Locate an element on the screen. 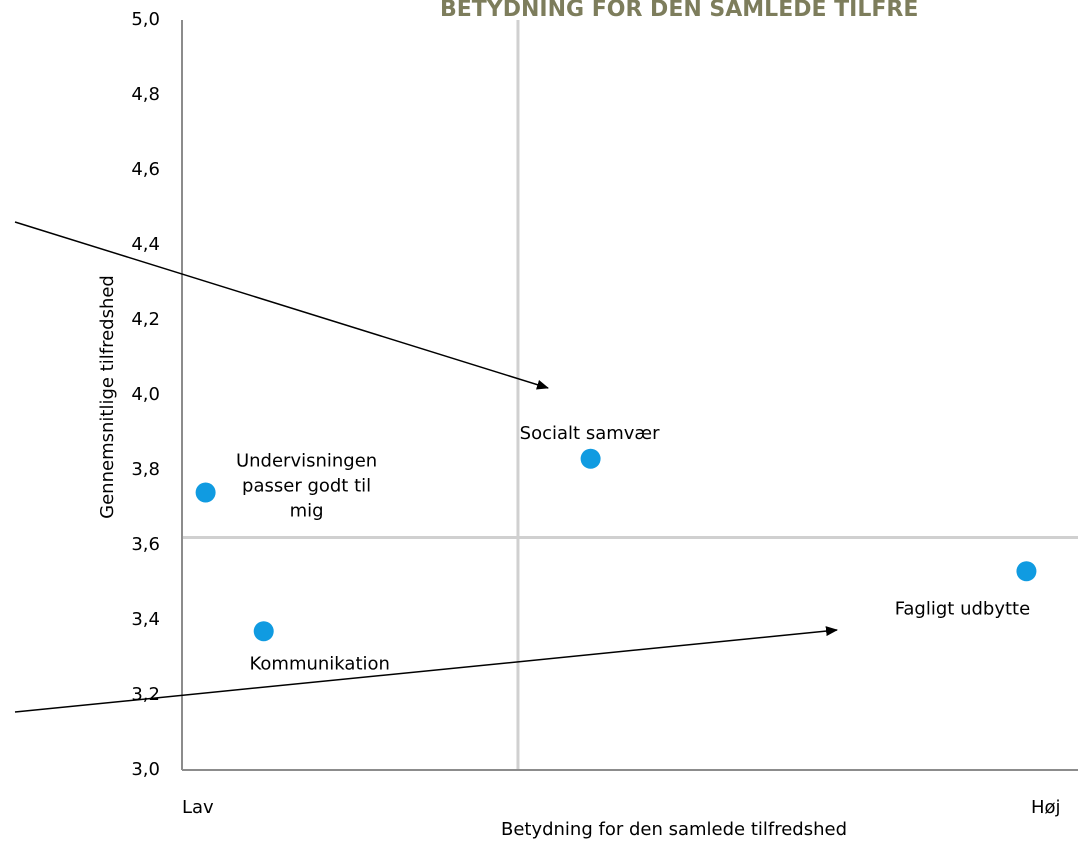 The width and height of the screenshot is (1078, 868). y-tick-label: 3,2 is located at coordinates (145, 694).